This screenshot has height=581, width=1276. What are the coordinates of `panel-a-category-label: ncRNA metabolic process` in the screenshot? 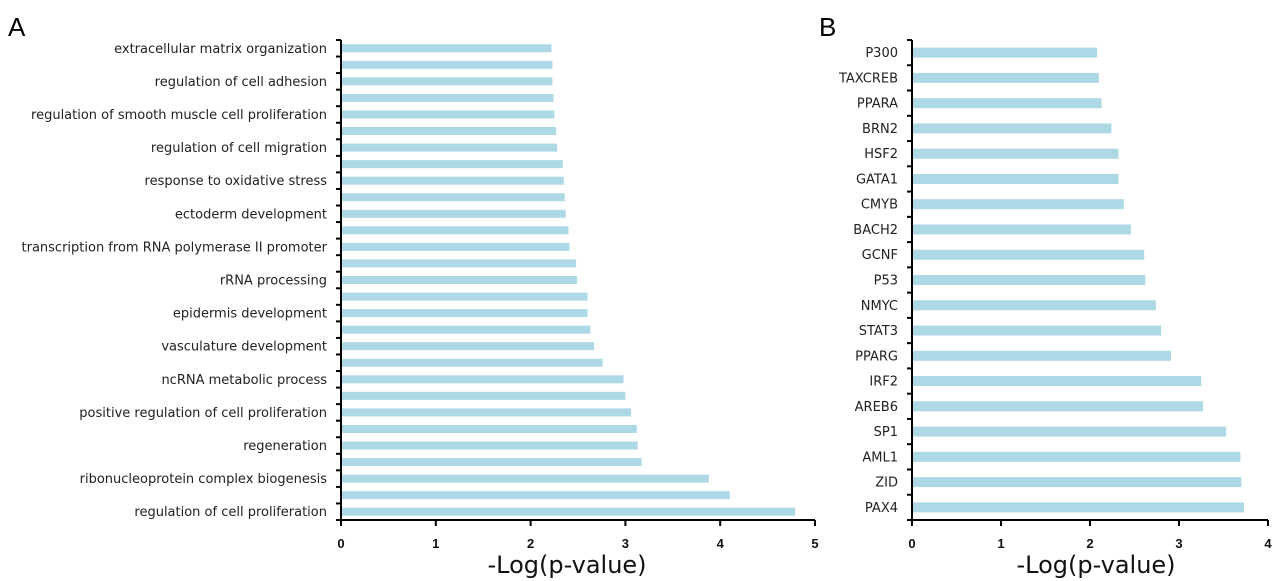 It's located at (244, 380).